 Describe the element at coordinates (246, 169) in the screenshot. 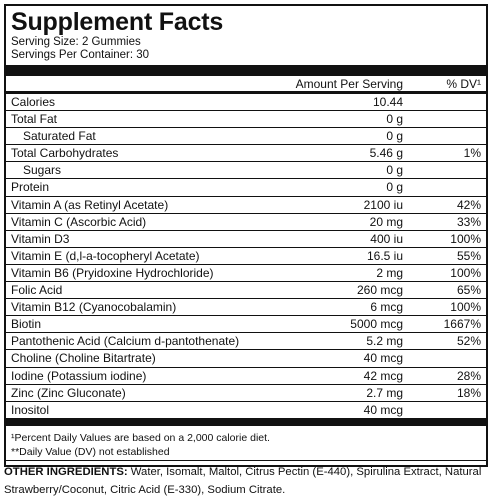

I see `table-row: Sugars 0 g` at that location.